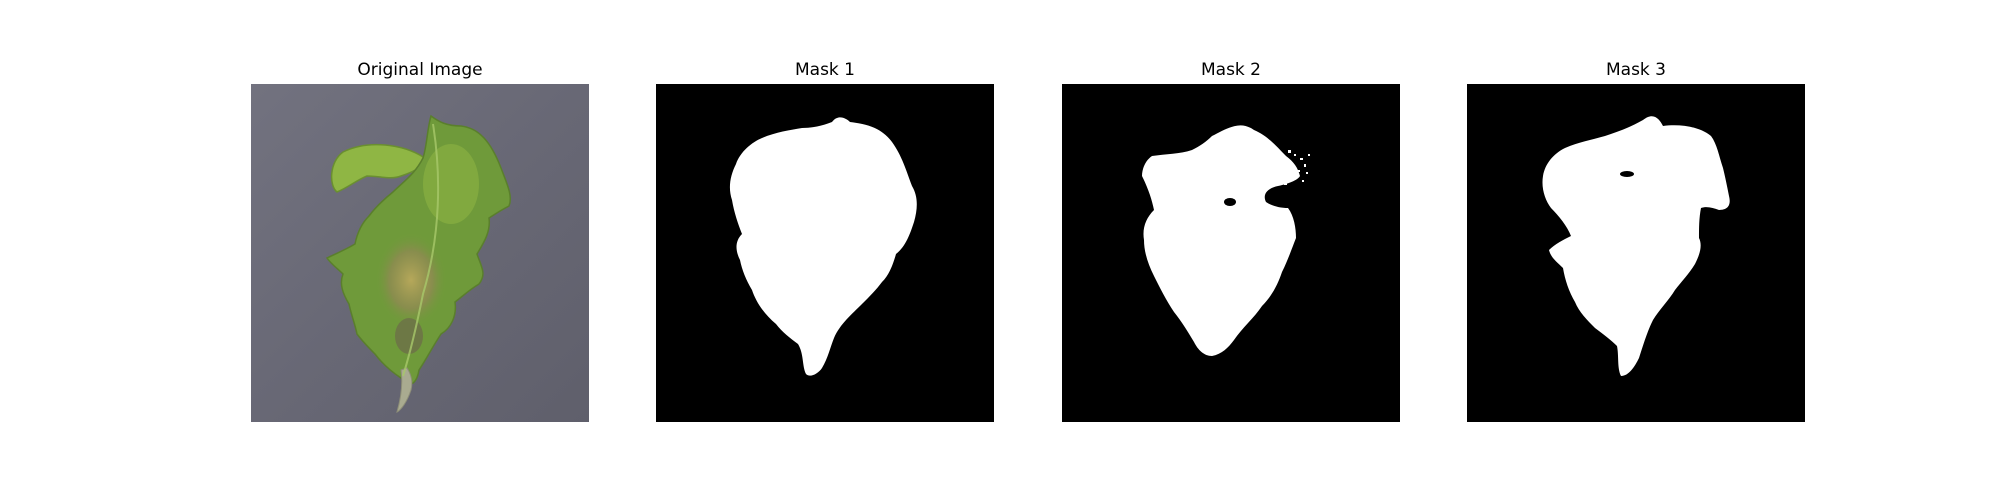  What do you see at coordinates (409, 336) in the screenshot?
I see `leaf-dark-spot` at bounding box center [409, 336].